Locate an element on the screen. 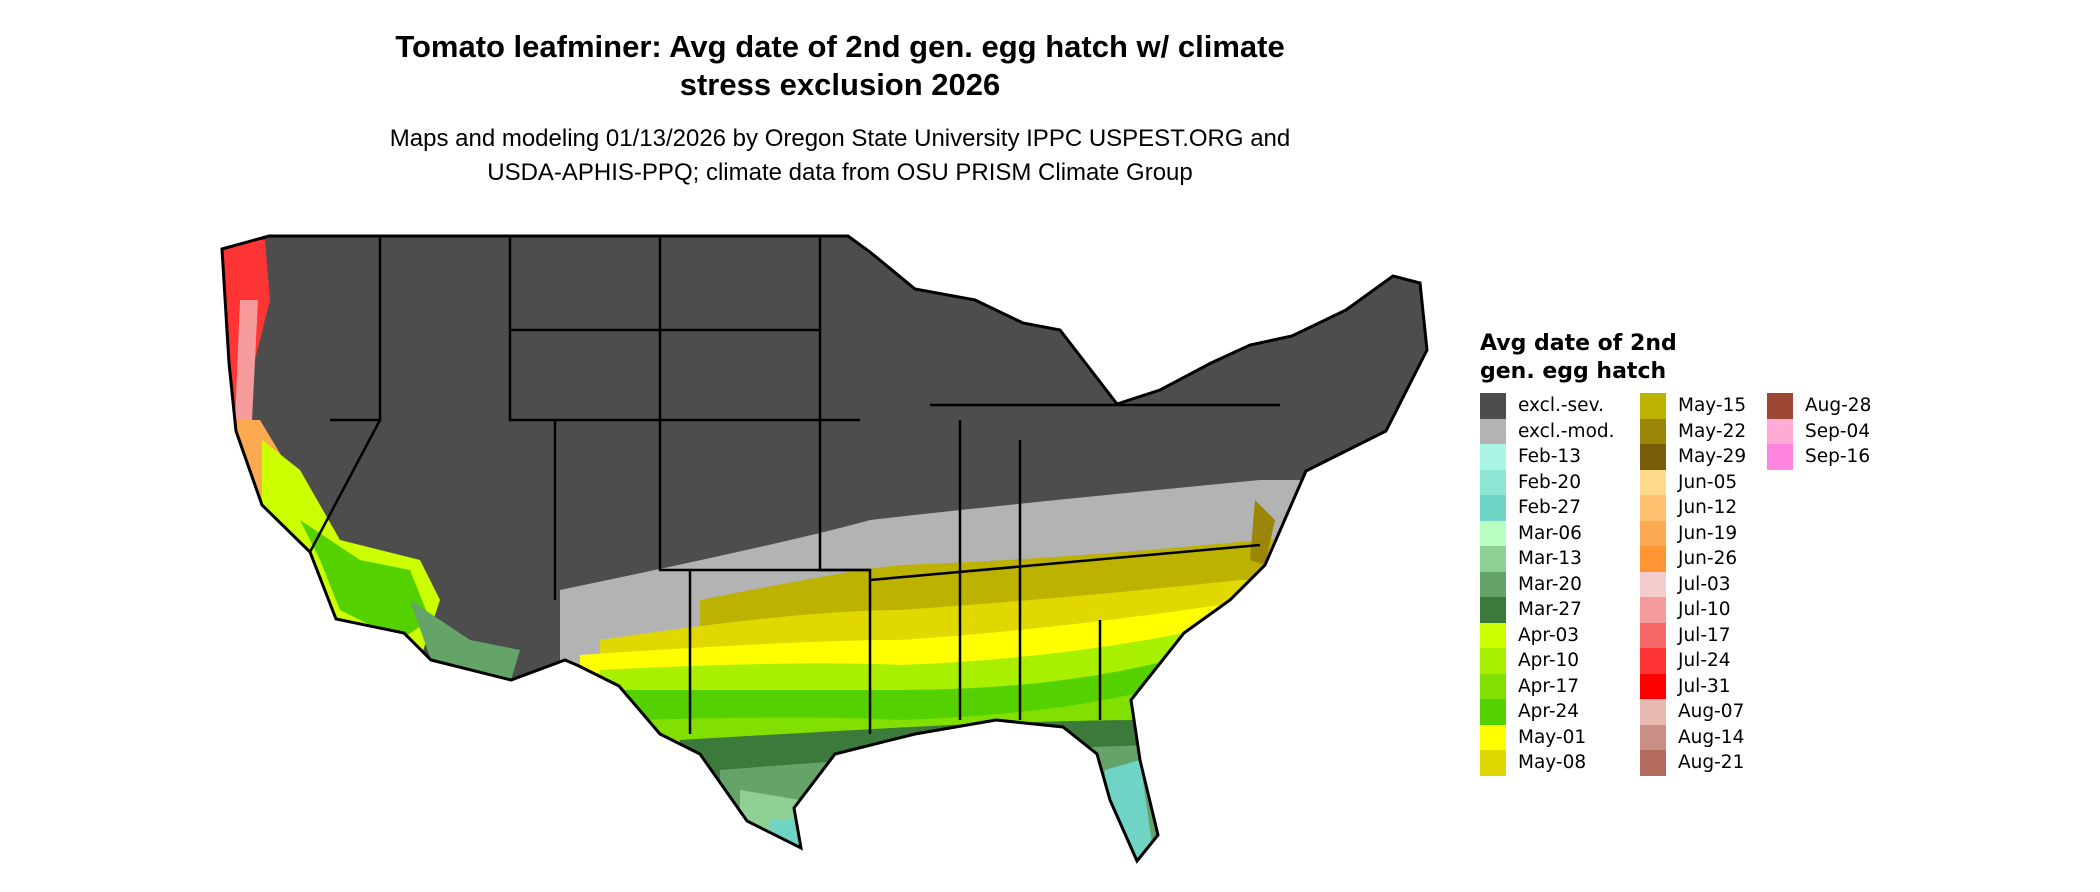 This screenshot has width=2100, height=892. legend-item: Sep-04 is located at coordinates (1819, 431).